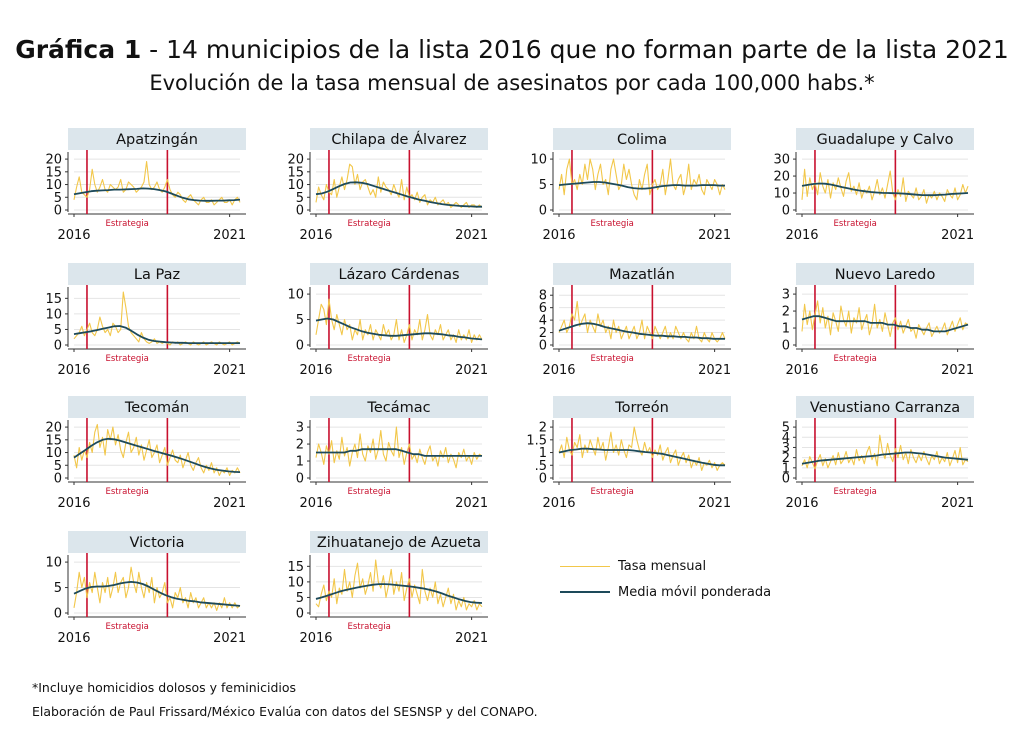 The image size is (1024, 745). I want to click on panel-title: Torreón, so click(641, 408).